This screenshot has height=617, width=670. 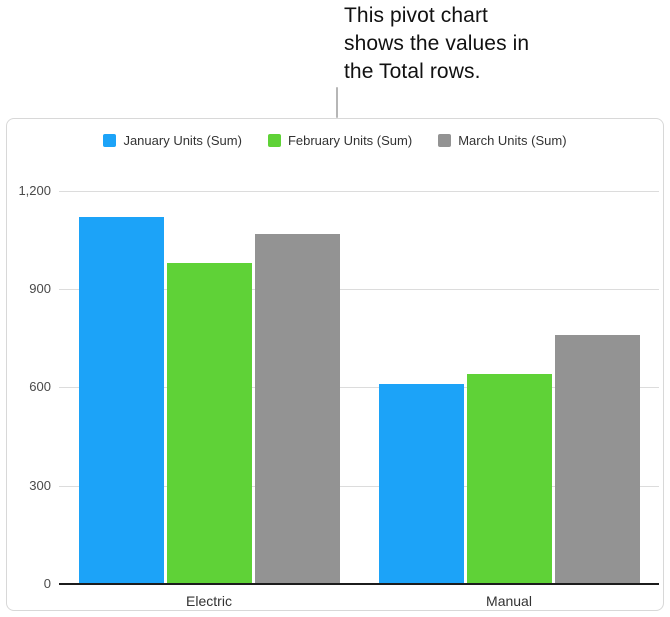 What do you see at coordinates (40, 485) in the screenshot?
I see `y-tick-label-300: 300` at bounding box center [40, 485].